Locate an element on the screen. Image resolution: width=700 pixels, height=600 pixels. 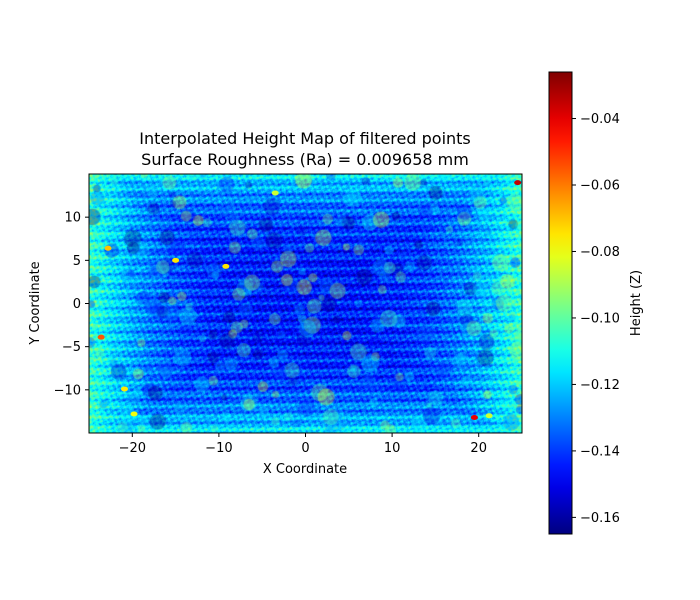
y-axis-ticks: −10 −5 0 5 10 is located at coordinates (71, 304).